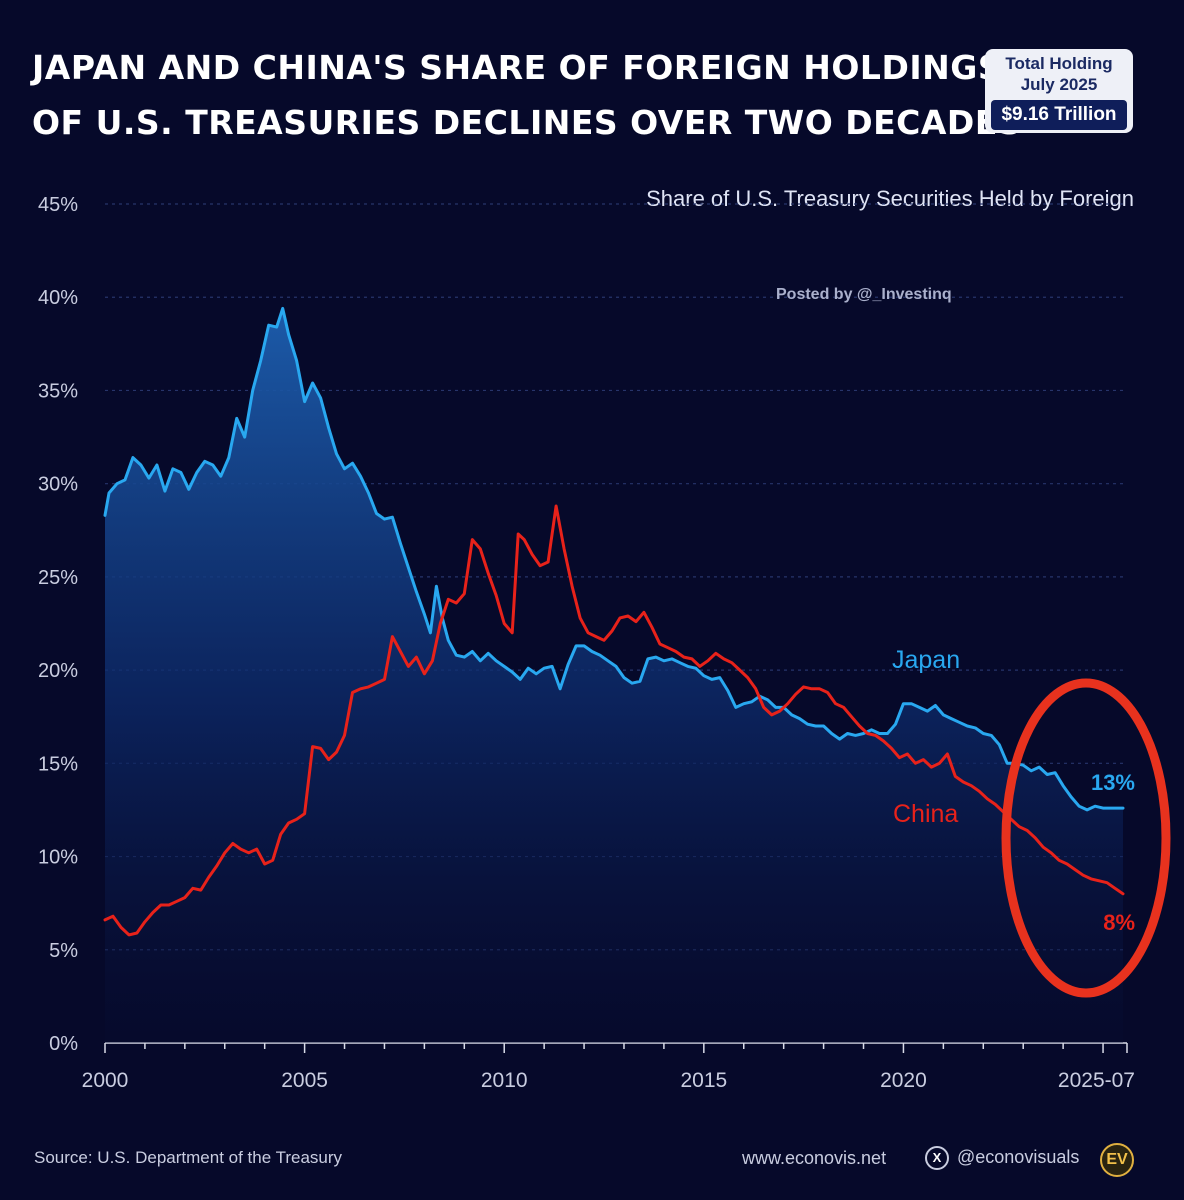 The image size is (1184, 1200). I want to click on y-tick-label: 40%, so click(58, 298).